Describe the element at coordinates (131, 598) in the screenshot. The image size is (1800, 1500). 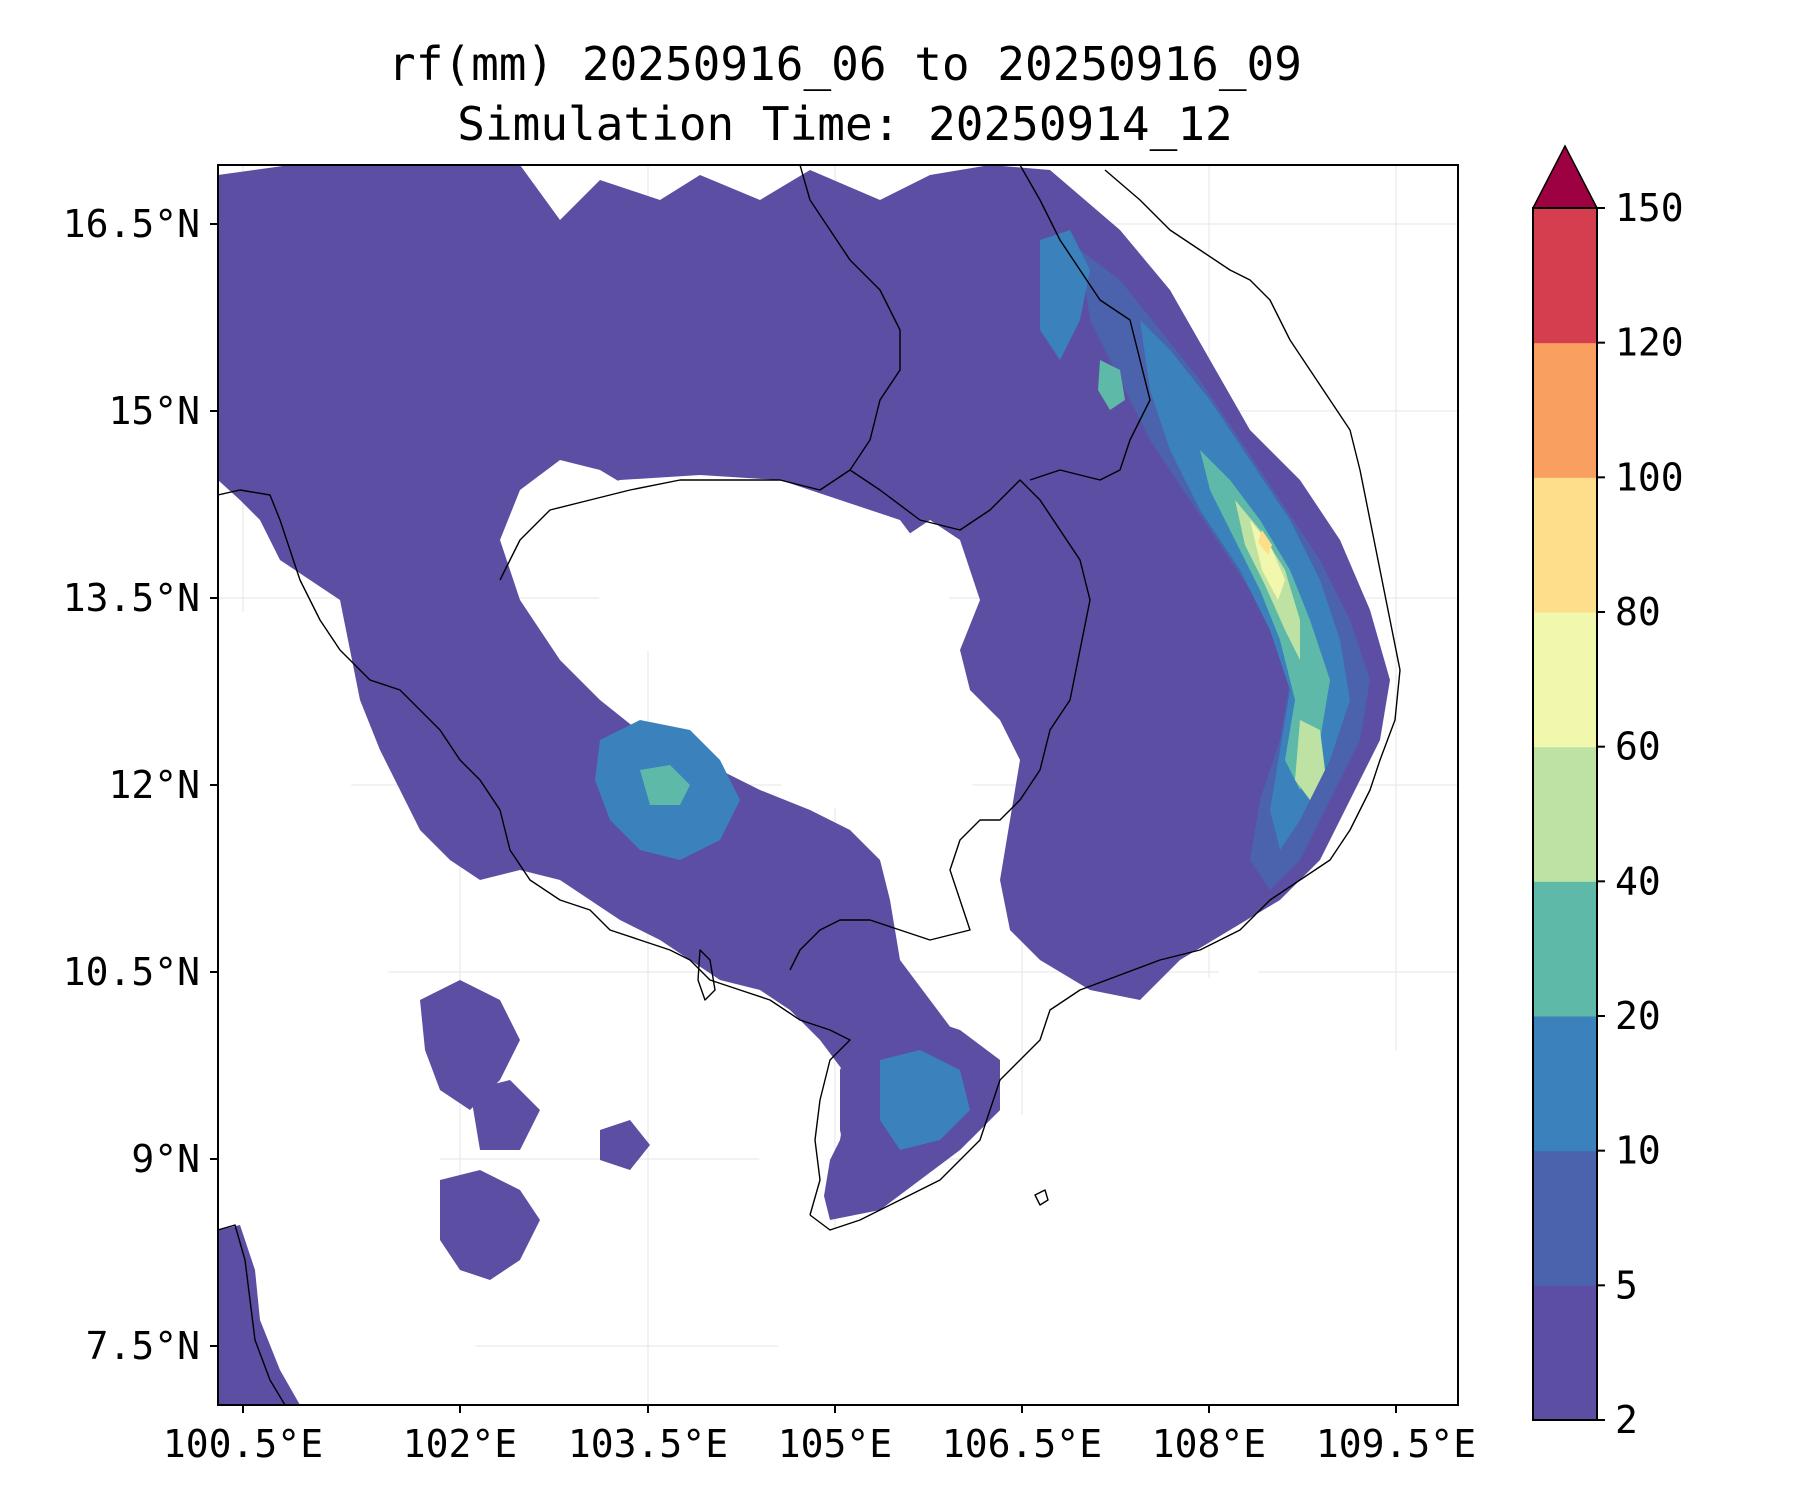
I see `lat-tick-label: 13.5°N` at that location.